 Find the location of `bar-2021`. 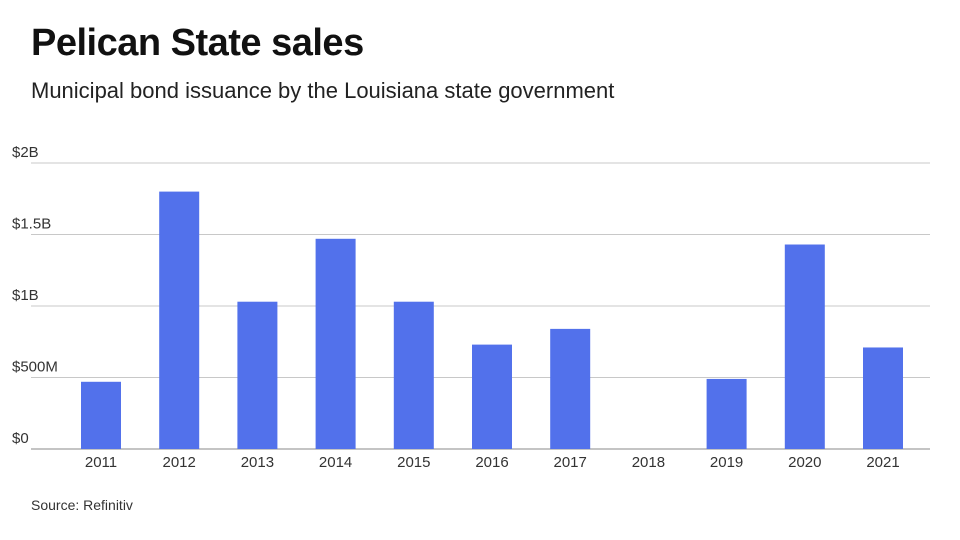

bar-2021 is located at coordinates (883, 398).